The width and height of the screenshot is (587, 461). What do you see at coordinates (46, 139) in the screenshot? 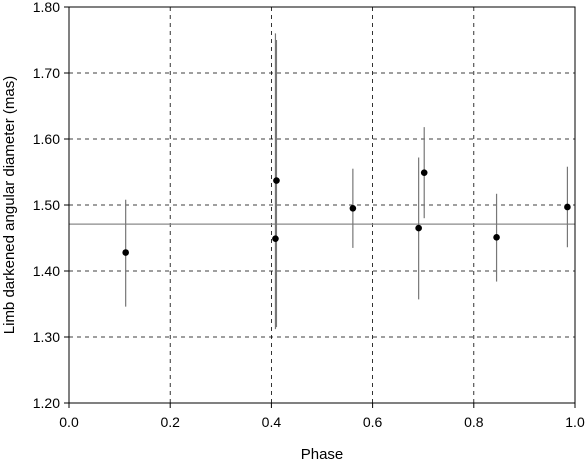
I see `y-tick-label: 1.60` at bounding box center [46, 139].